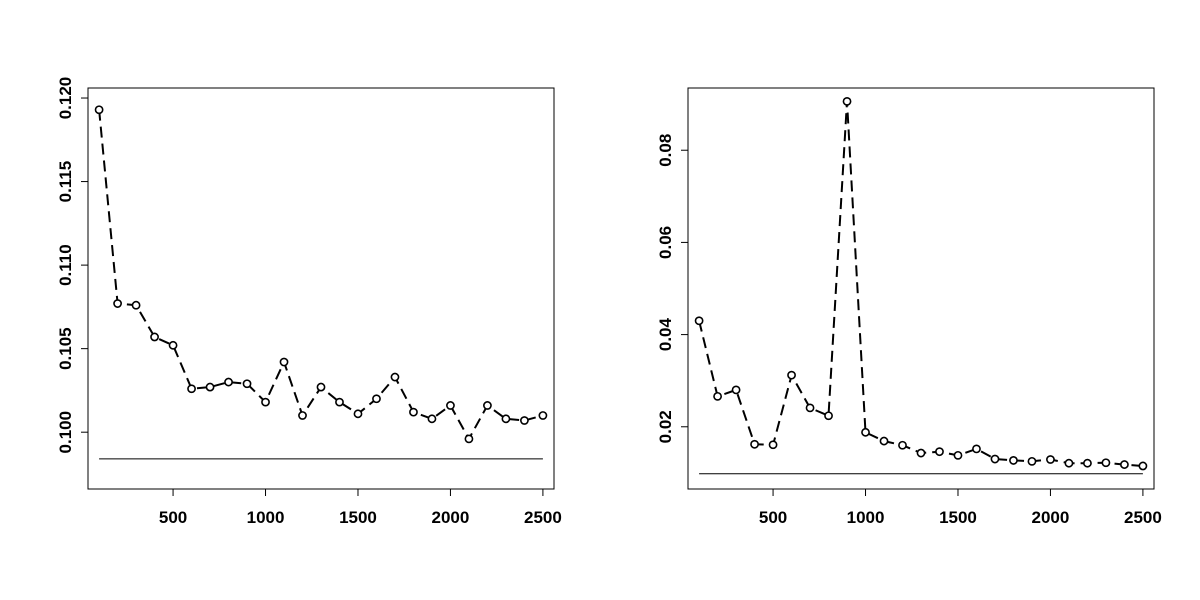 Image resolution: width=1200 pixels, height=600 pixels. I want to click on y-tick-label: 0.04, so click(665, 335).